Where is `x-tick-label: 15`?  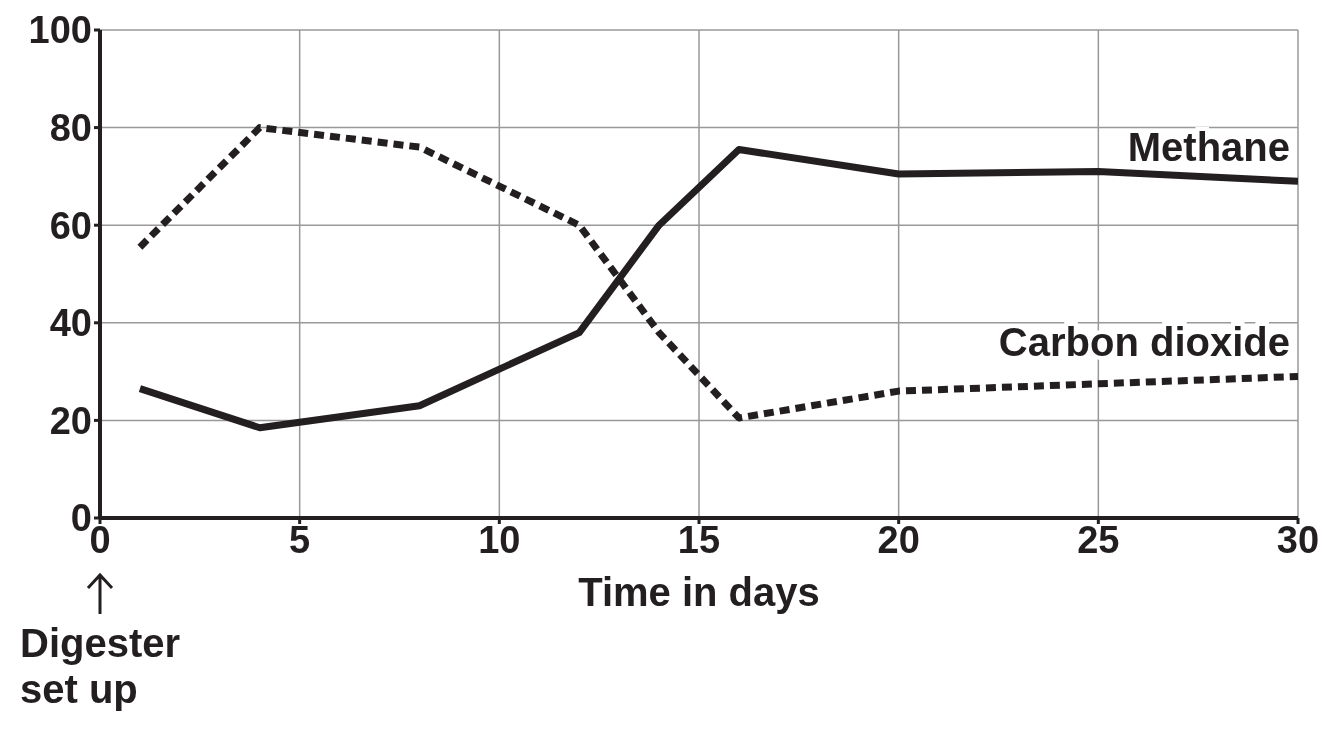 x-tick-label: 15 is located at coordinates (699, 539).